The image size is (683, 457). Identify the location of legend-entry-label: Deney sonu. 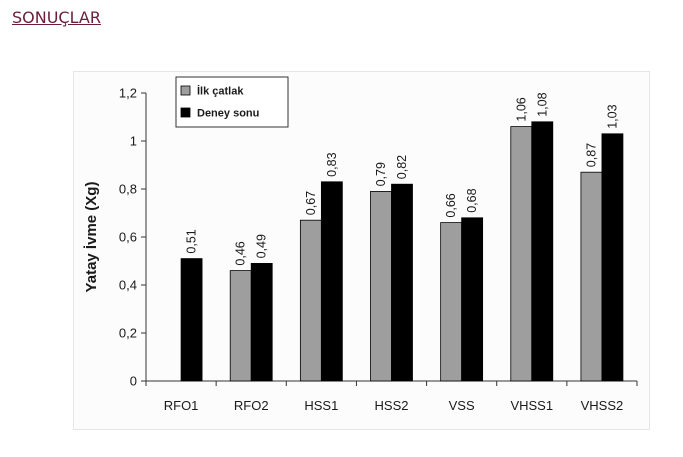
(228, 114).